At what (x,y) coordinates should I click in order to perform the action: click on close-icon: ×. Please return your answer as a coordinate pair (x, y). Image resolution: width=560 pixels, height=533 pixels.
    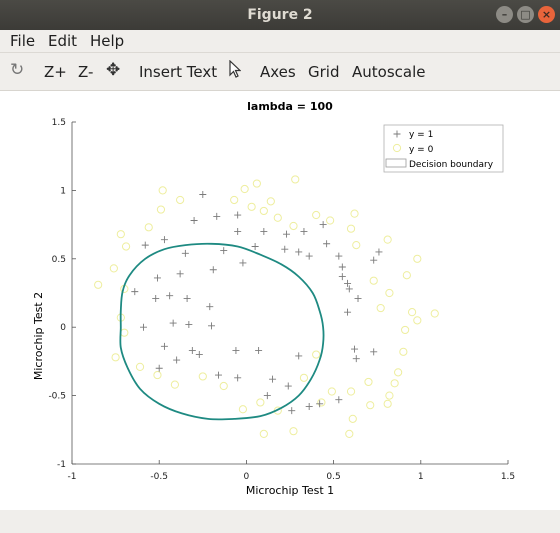
    Looking at the image, I should click on (546, 14).